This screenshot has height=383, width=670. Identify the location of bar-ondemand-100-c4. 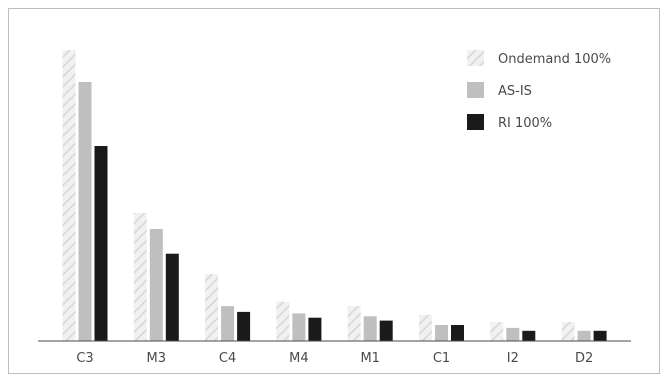
(211, 307).